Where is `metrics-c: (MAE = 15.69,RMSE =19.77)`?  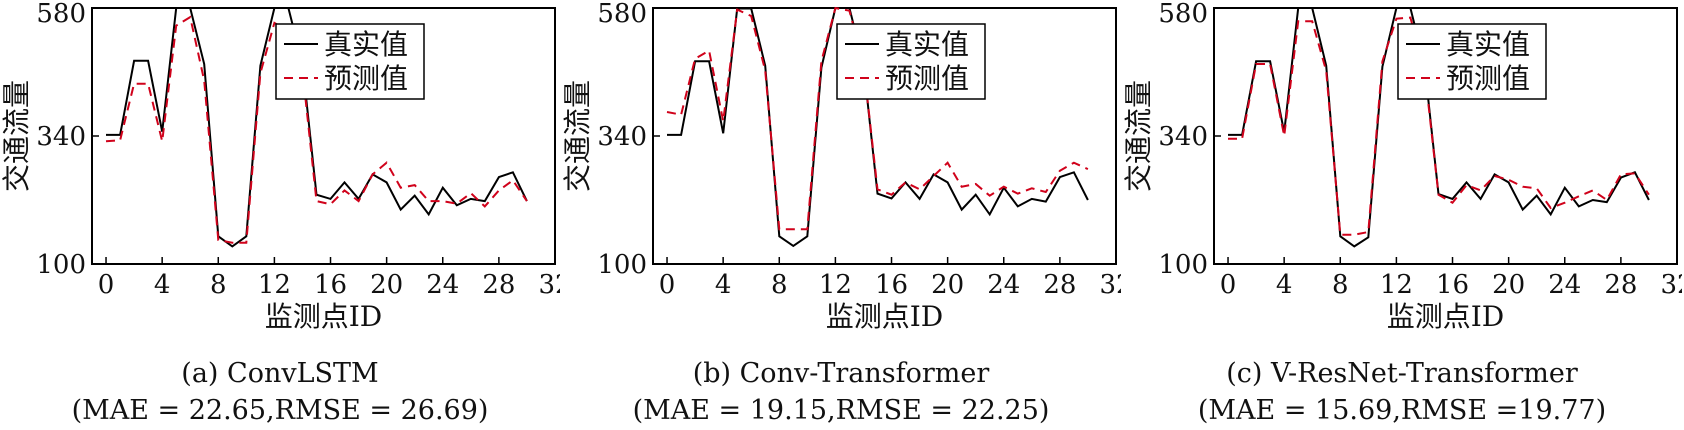
metrics-c: (MAE = 15.69,RMSE =19.77) is located at coordinates (1402, 410).